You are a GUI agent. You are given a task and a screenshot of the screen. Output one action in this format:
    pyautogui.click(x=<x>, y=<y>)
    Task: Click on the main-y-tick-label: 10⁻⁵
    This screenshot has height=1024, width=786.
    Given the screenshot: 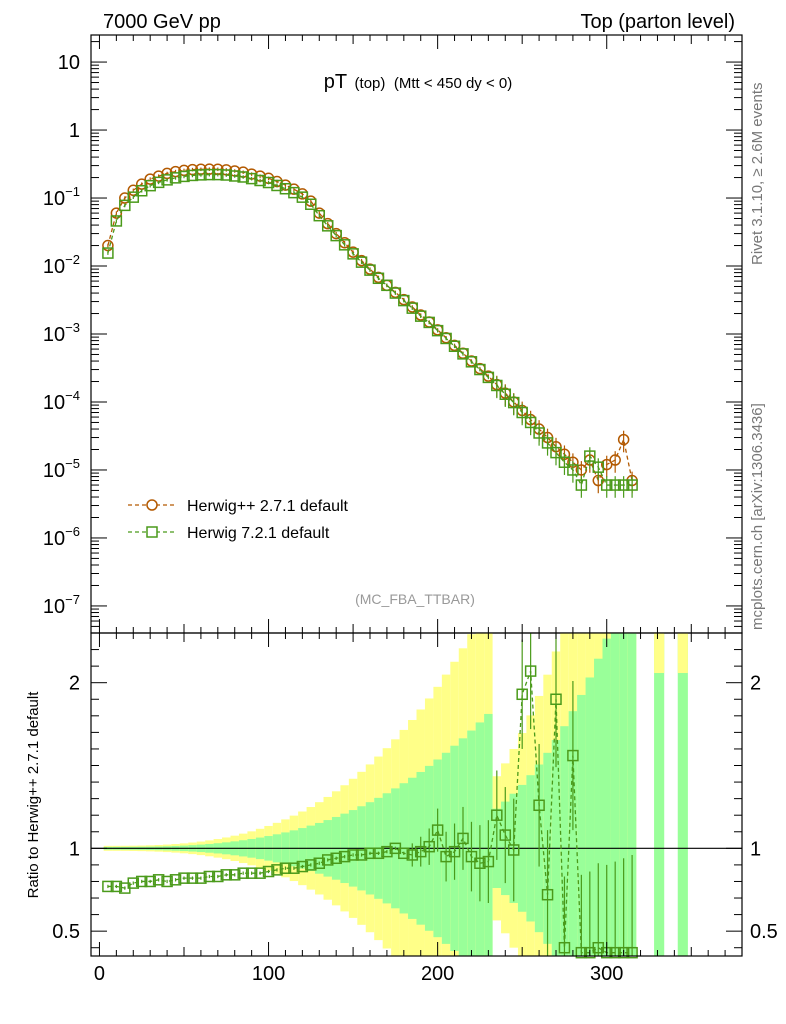 What is the action you would take?
    pyautogui.click(x=61, y=469)
    